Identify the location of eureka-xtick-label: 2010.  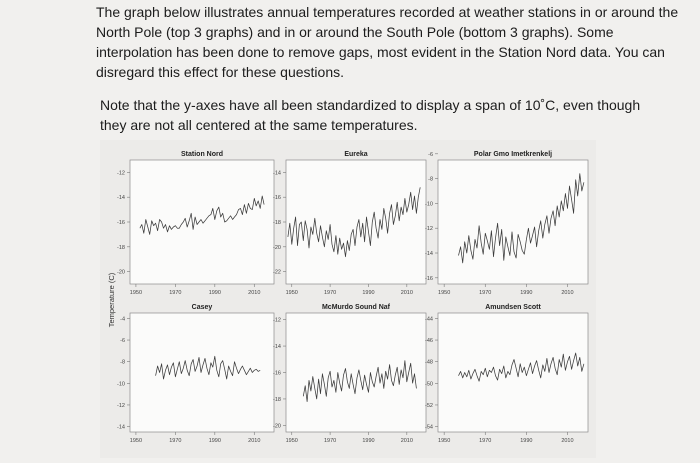
(407, 293).